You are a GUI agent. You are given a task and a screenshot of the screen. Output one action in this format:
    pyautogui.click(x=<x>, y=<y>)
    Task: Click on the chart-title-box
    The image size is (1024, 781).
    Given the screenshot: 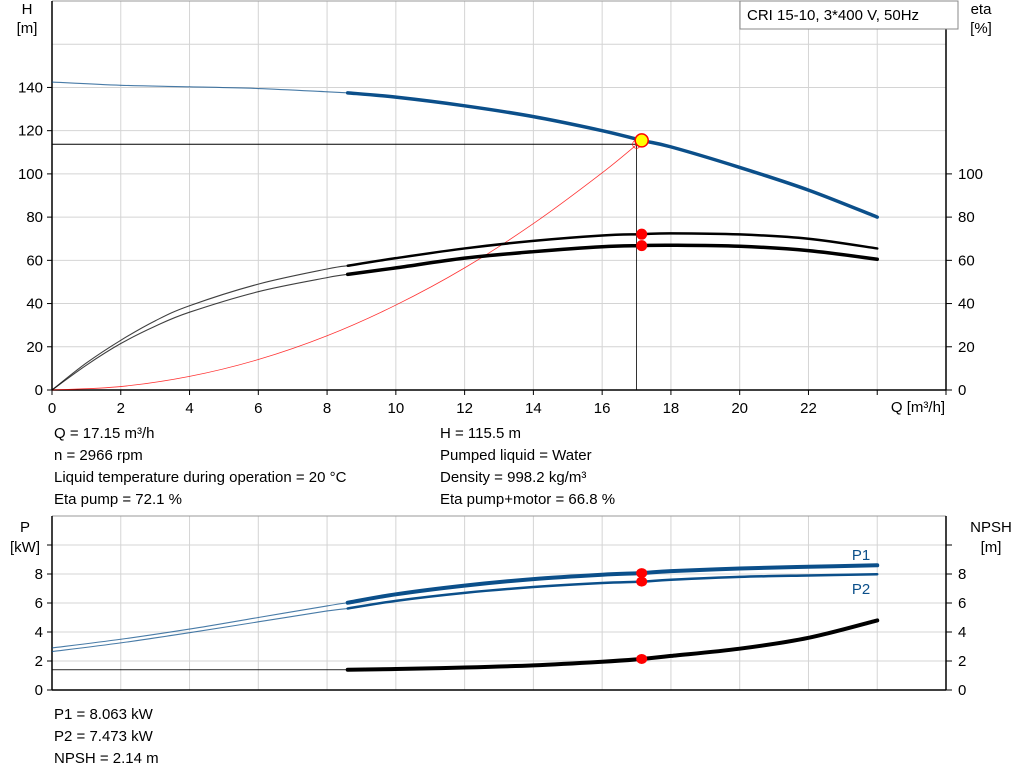 What is the action you would take?
    pyautogui.click(x=849, y=15)
    